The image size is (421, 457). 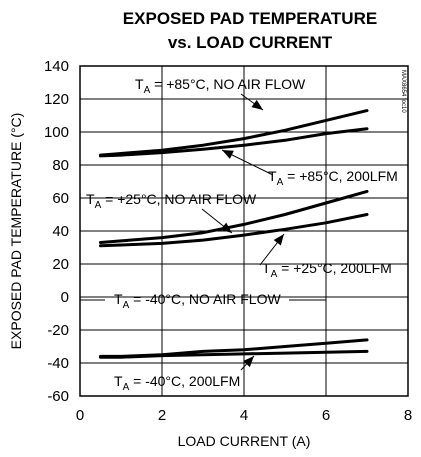 I want to click on annotation-2: TA = +85°C, 200LFM, so click(x=333, y=178).